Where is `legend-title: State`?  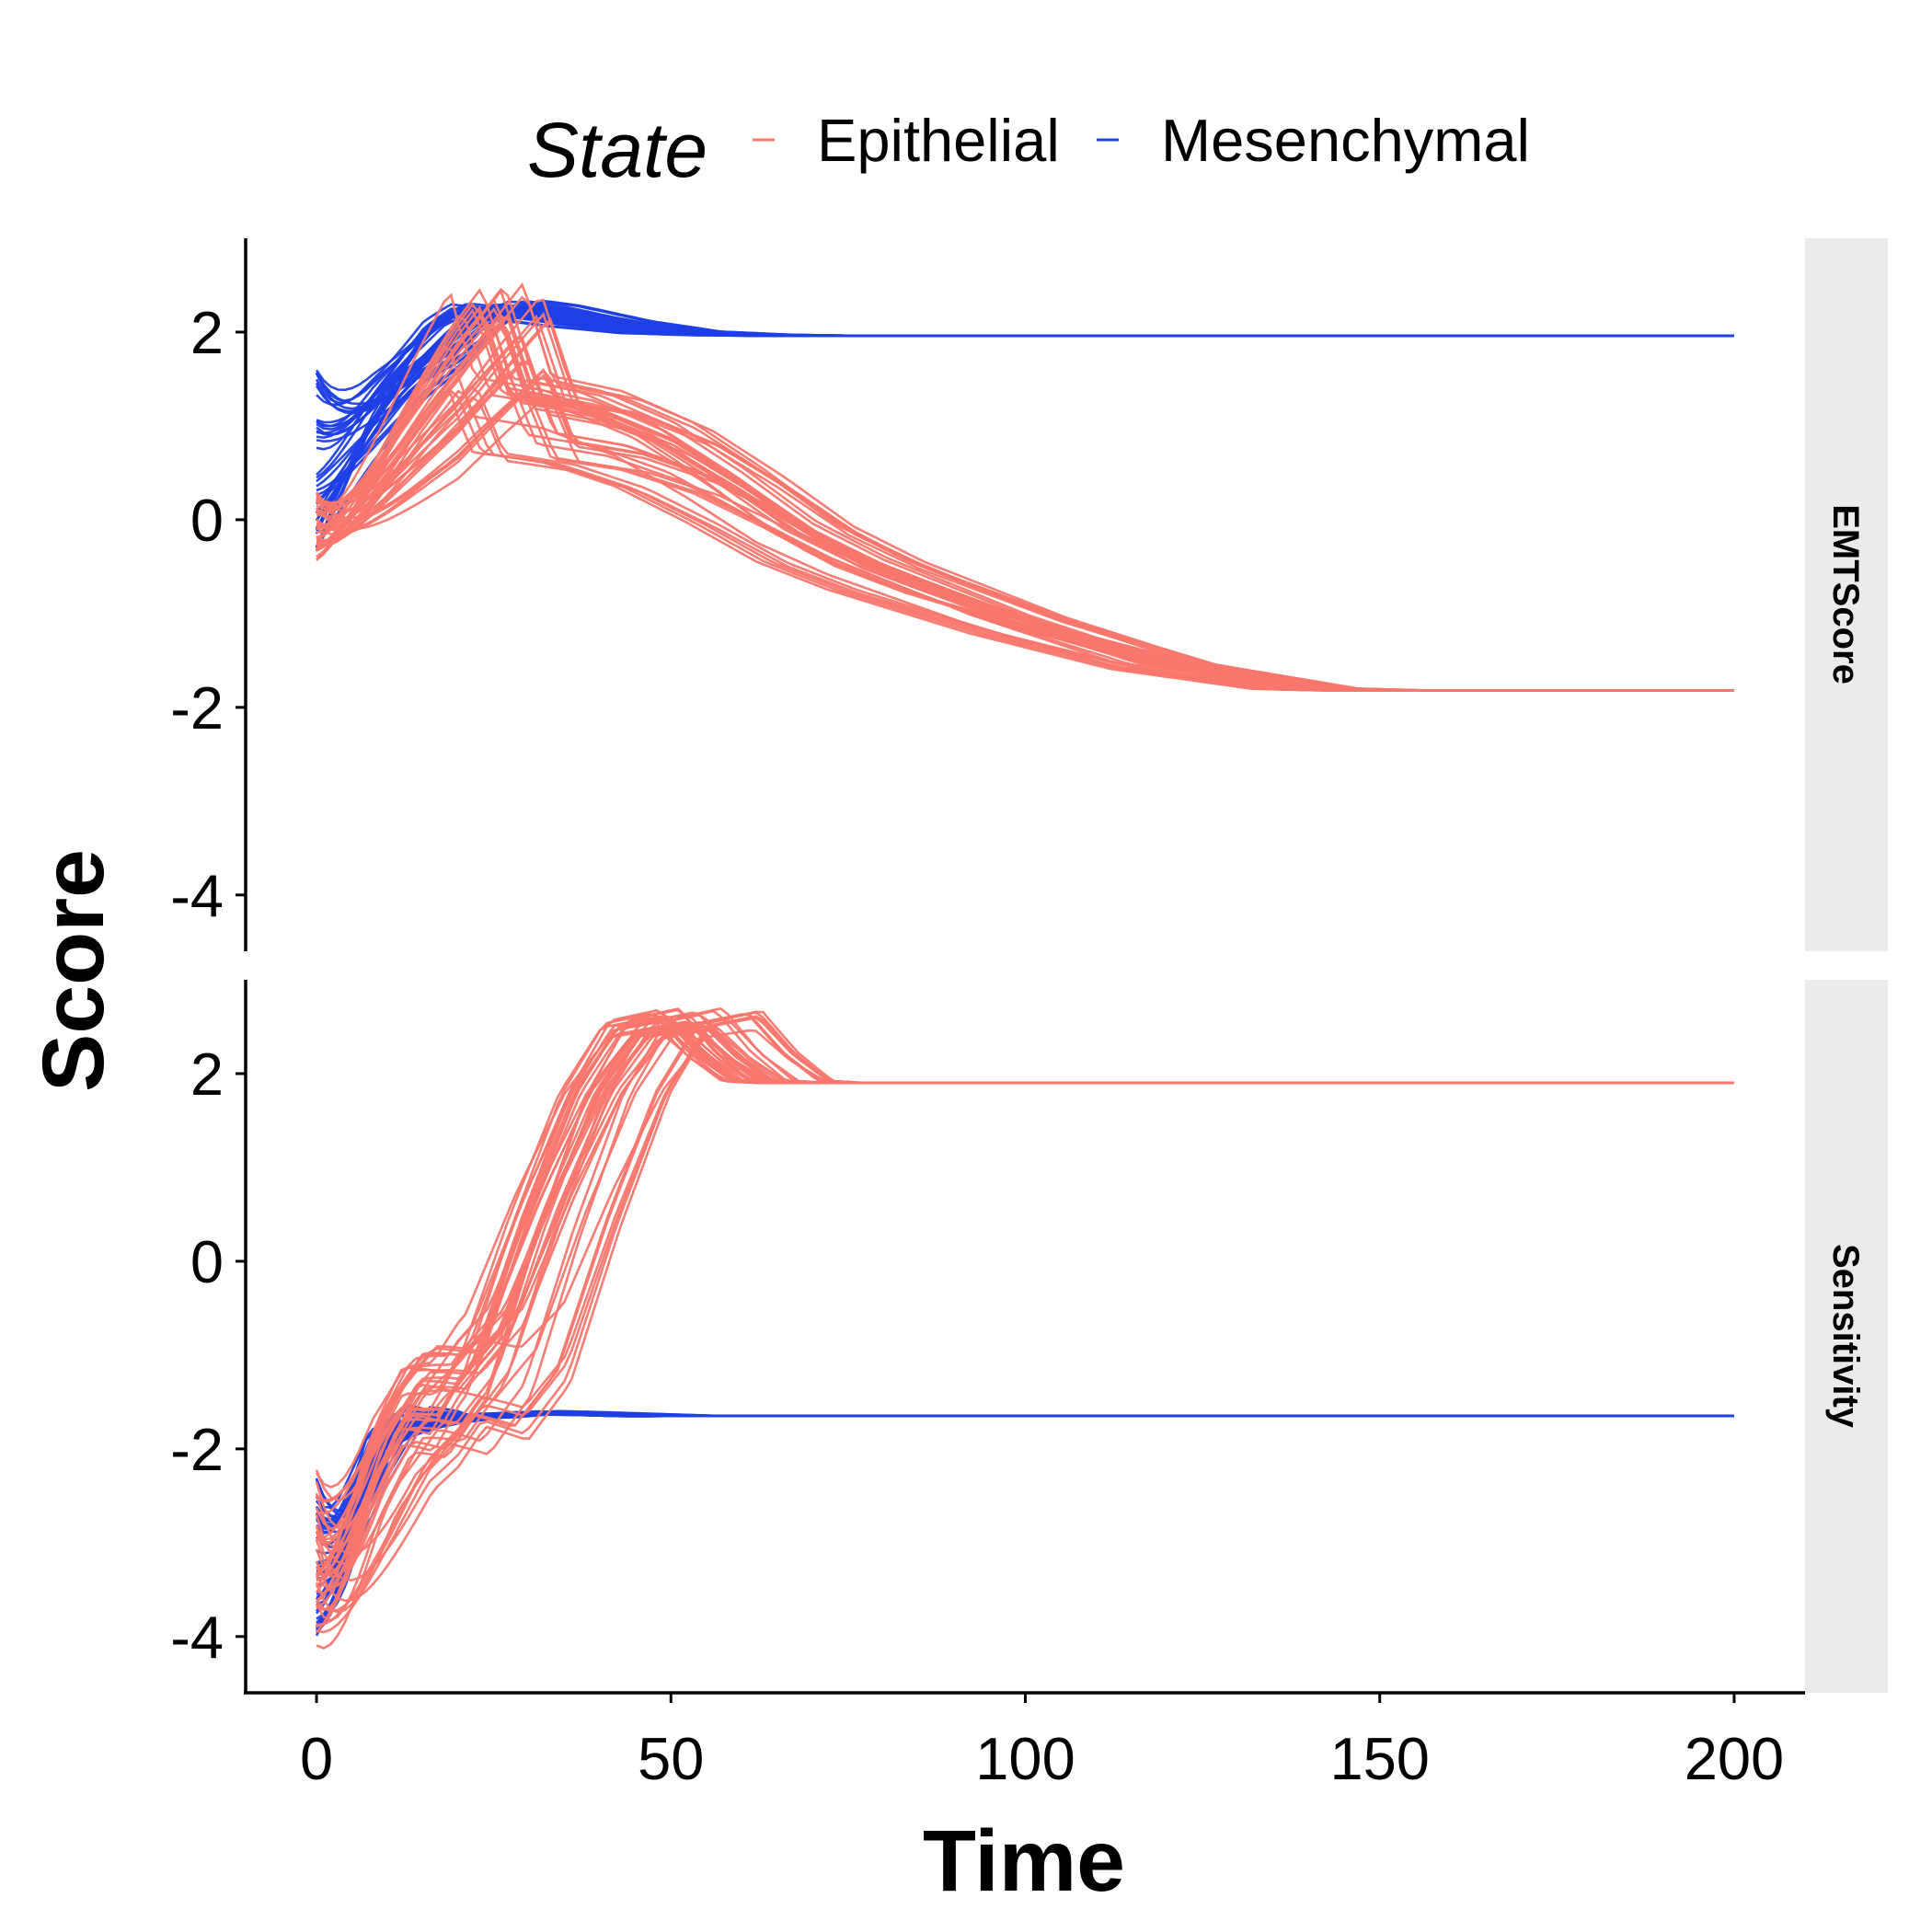 legend-title: State is located at coordinates (617, 150).